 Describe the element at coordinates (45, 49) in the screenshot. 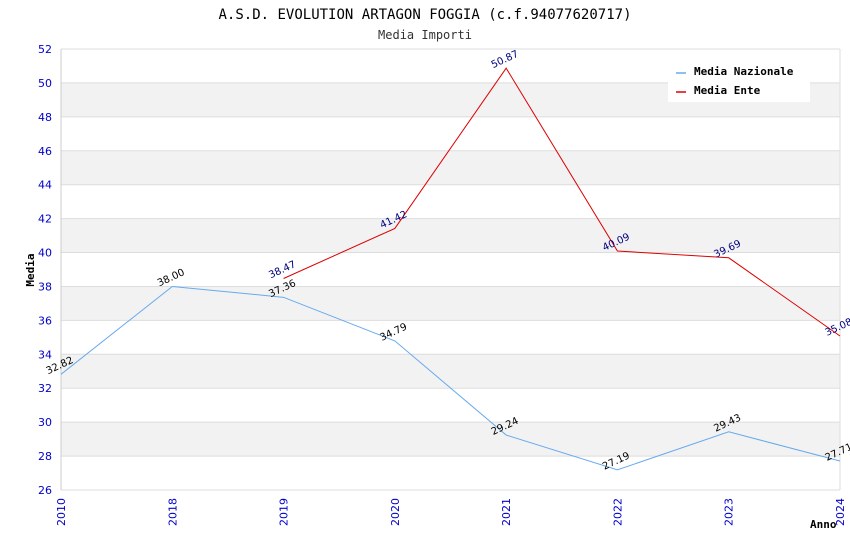

I see `y-tick-label: 52` at that location.